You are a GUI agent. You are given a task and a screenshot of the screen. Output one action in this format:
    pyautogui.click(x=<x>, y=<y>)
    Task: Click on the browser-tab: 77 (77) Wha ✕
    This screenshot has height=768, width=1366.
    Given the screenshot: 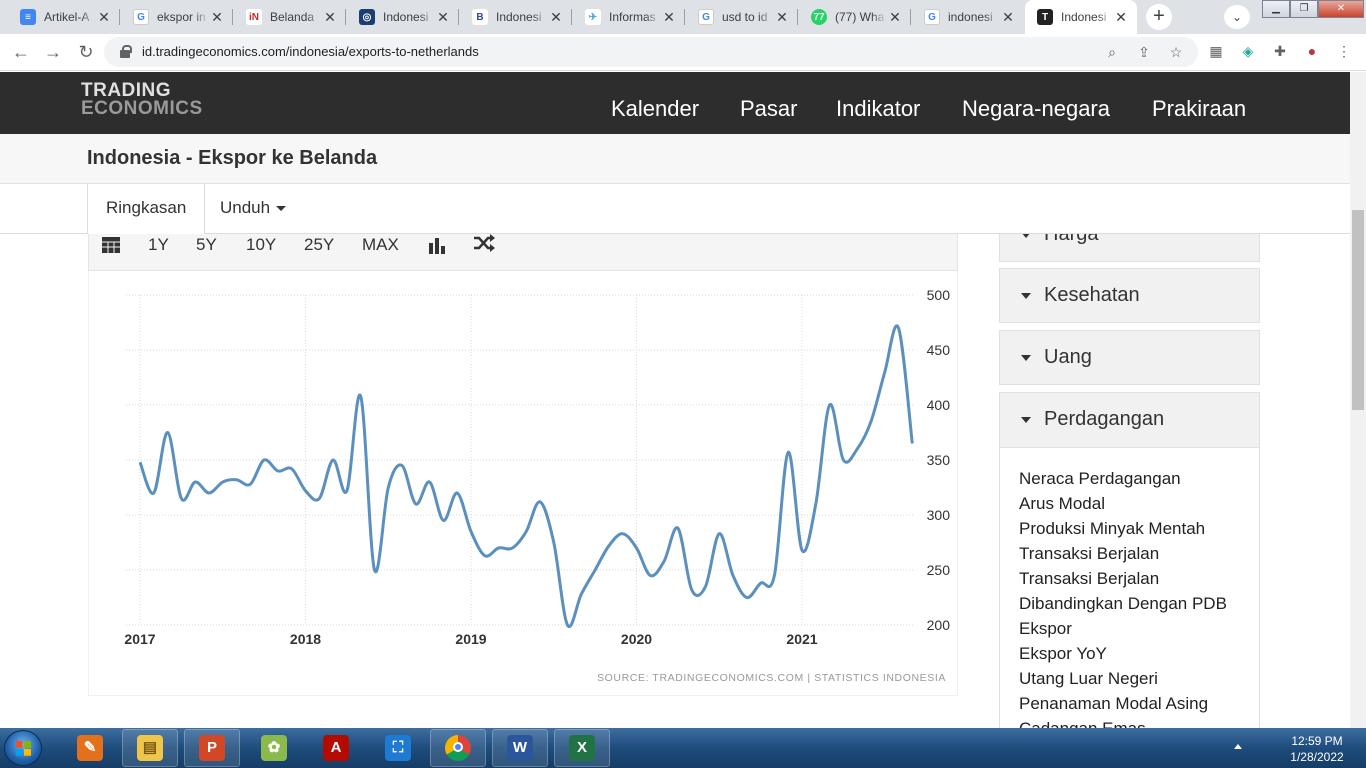 What is the action you would take?
    pyautogui.click(x=855, y=17)
    